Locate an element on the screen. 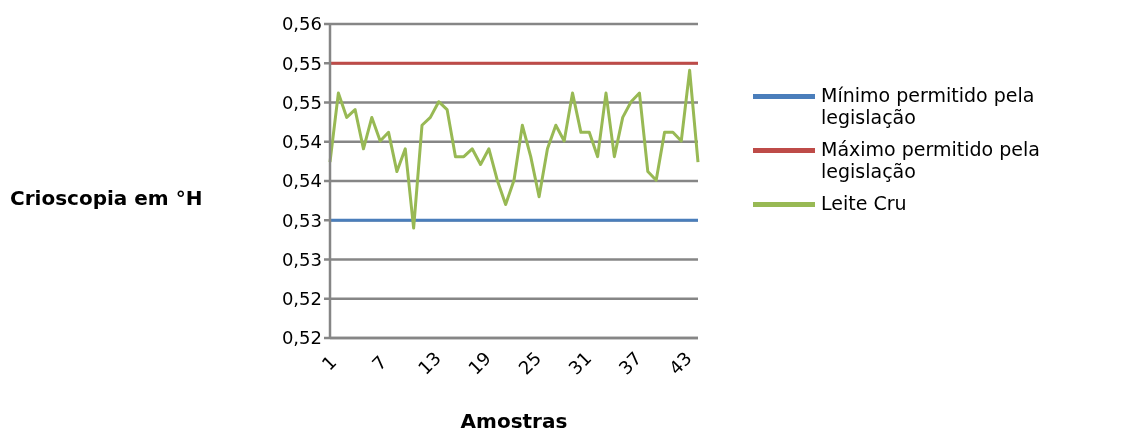  line-series is located at coordinates (514, 149).